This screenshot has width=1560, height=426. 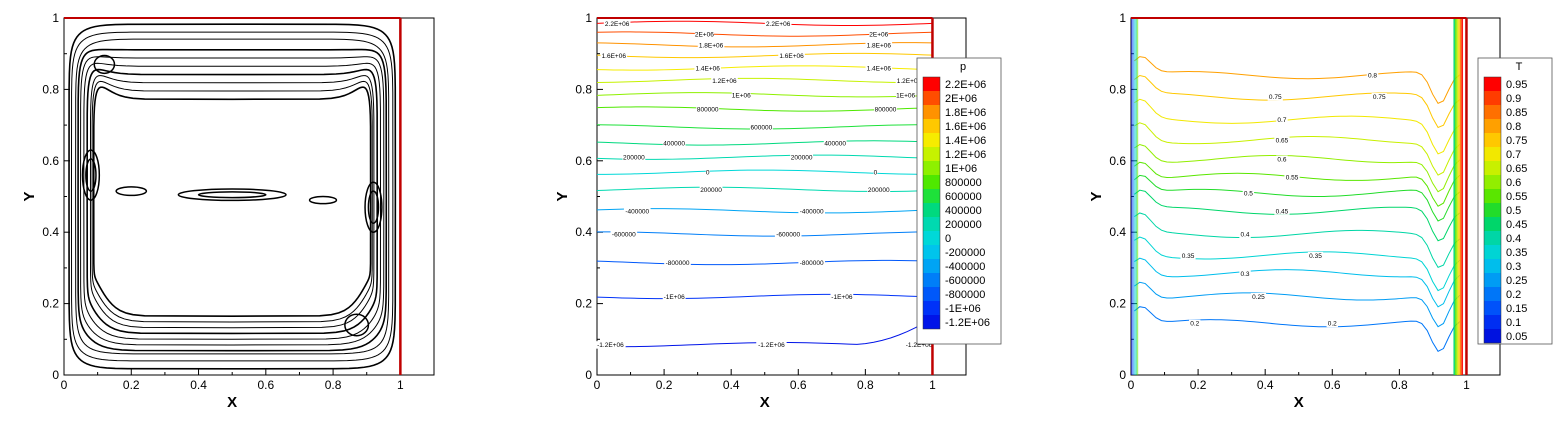 I want to click on legend-label: 0.15, so click(x=1516, y=309).